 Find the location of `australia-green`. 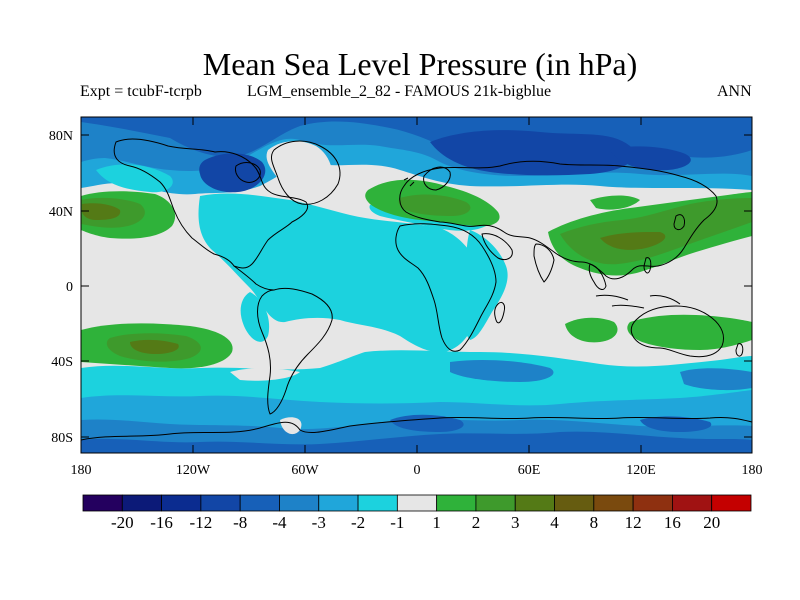

australia-green is located at coordinates (689, 332).